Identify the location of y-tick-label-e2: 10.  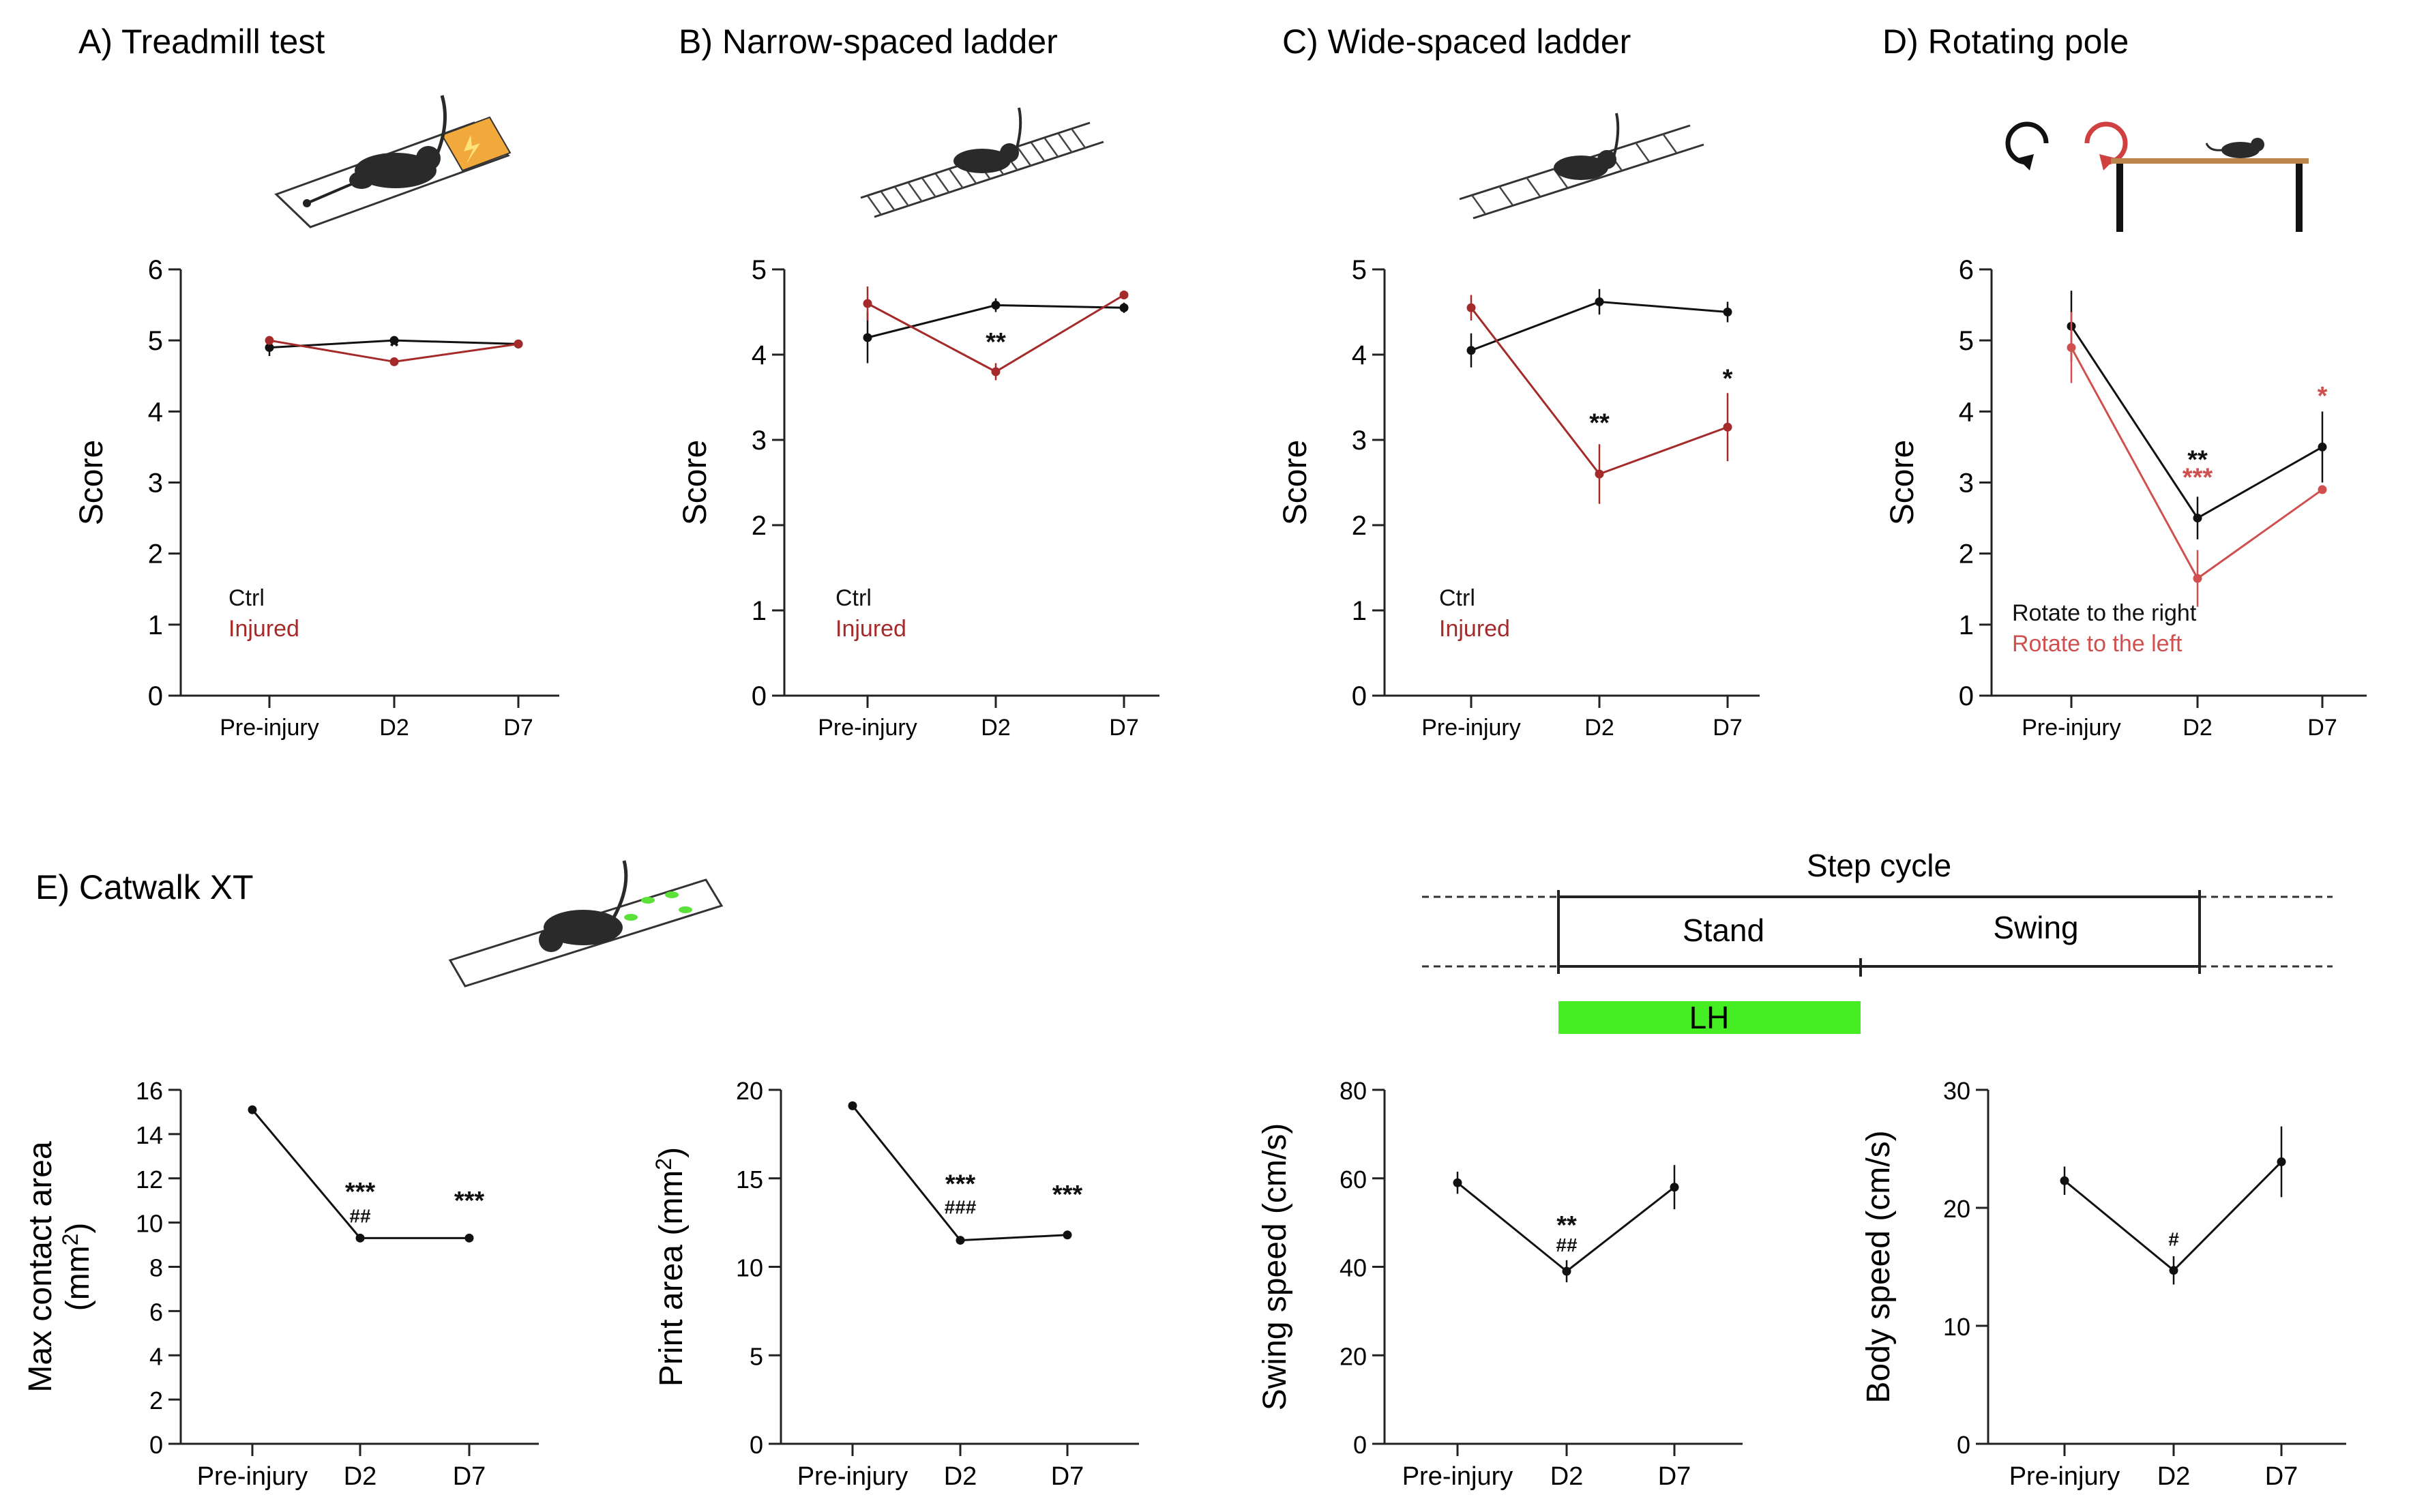
(749, 1268).